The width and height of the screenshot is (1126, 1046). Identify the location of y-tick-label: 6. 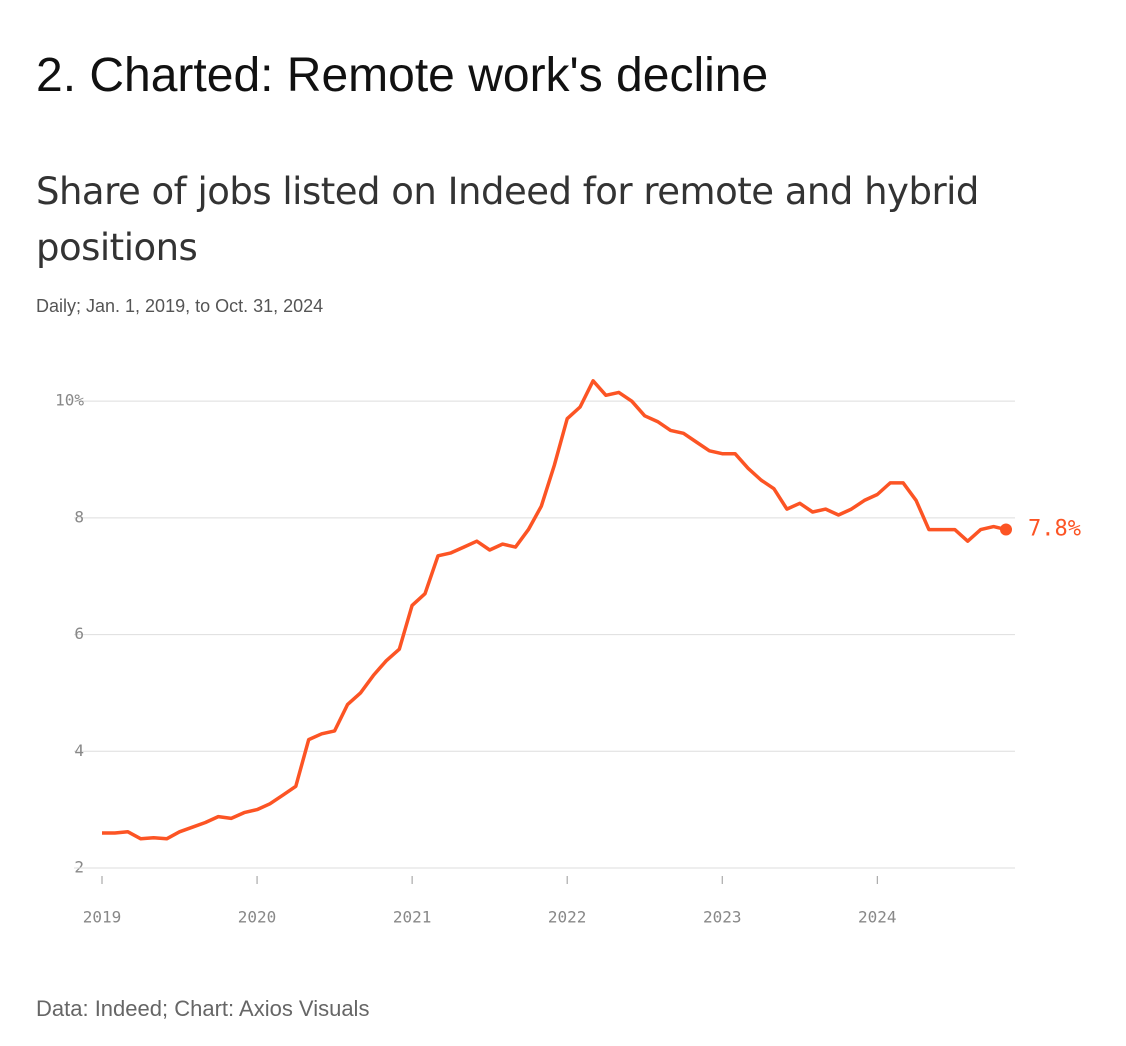
(79, 633).